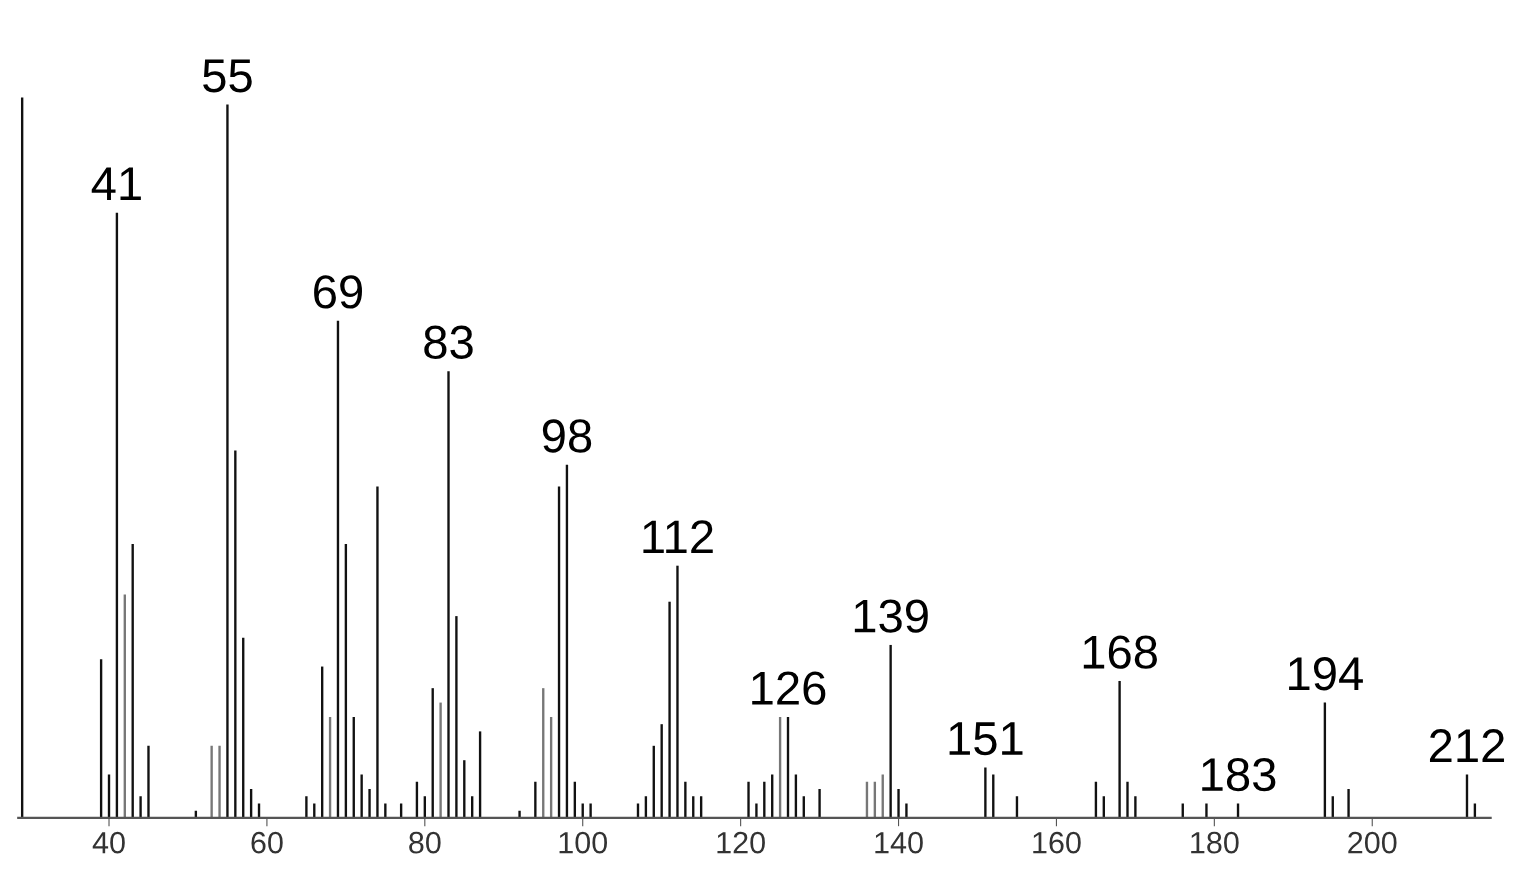  What do you see at coordinates (1120, 652) in the screenshot?
I see `annotation: 168` at bounding box center [1120, 652].